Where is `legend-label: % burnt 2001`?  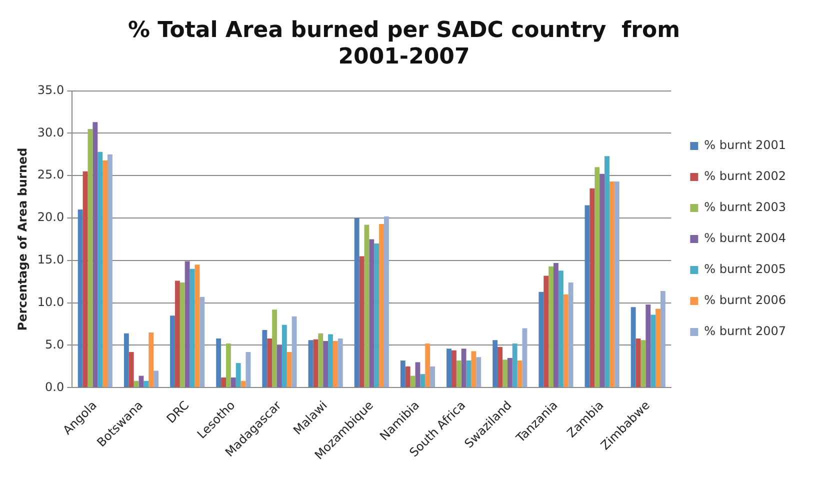
legend-label: % burnt 2001 is located at coordinates (745, 145).